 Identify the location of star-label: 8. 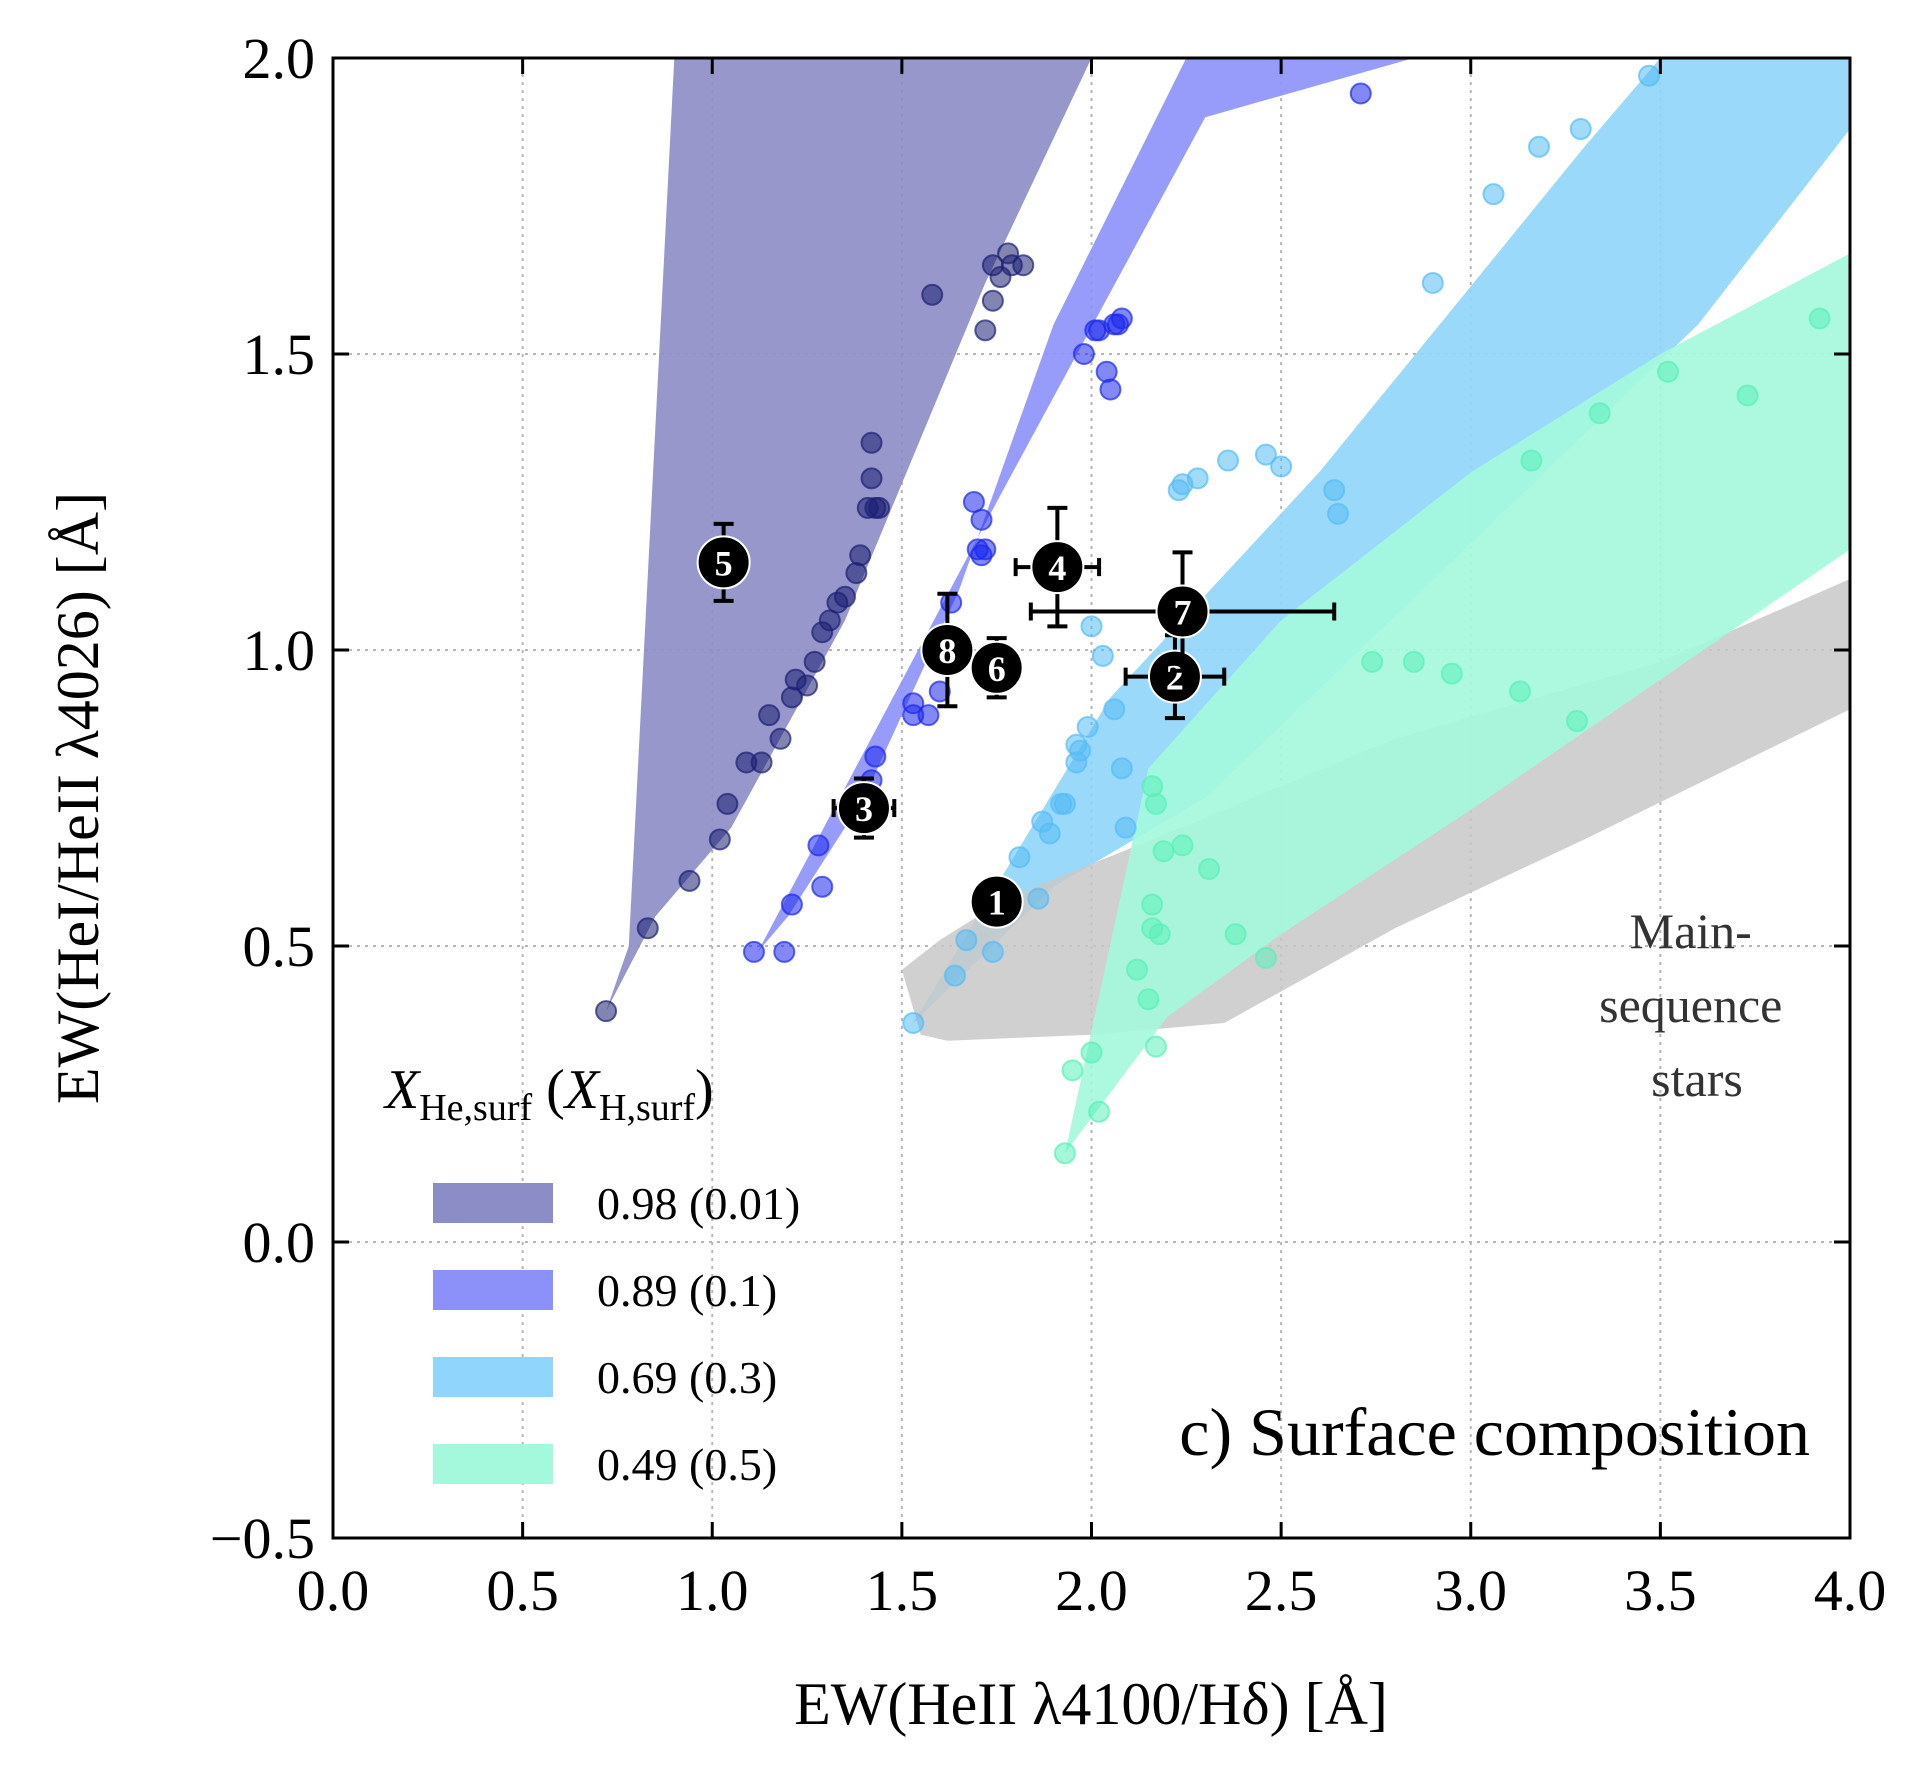
(947, 651).